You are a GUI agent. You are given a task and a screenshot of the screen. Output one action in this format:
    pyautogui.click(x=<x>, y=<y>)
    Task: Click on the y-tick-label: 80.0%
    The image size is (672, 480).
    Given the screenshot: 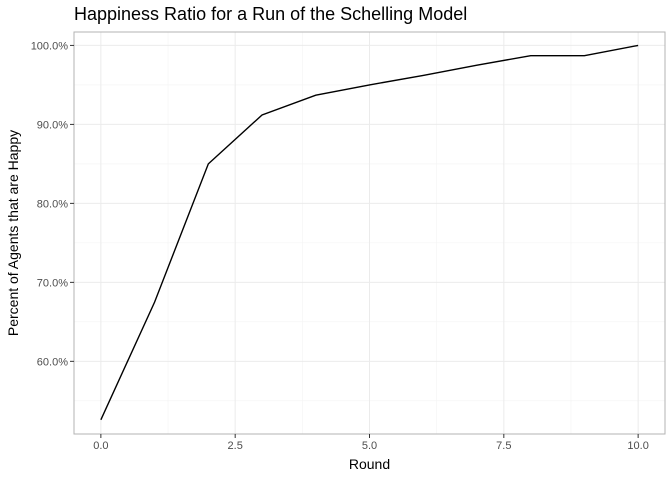 What is the action you would take?
    pyautogui.click(x=52, y=204)
    